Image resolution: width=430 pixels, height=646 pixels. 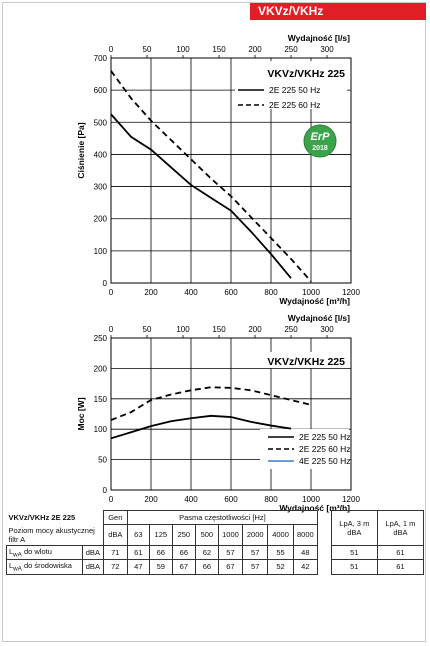 What do you see at coordinates (138, 552) in the screenshot?
I see `band-value: 61` at bounding box center [138, 552].